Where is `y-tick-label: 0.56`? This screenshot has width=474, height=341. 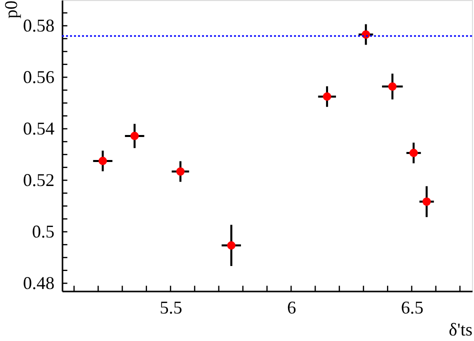 y-tick-label: 0.56 is located at coordinates (38, 76).